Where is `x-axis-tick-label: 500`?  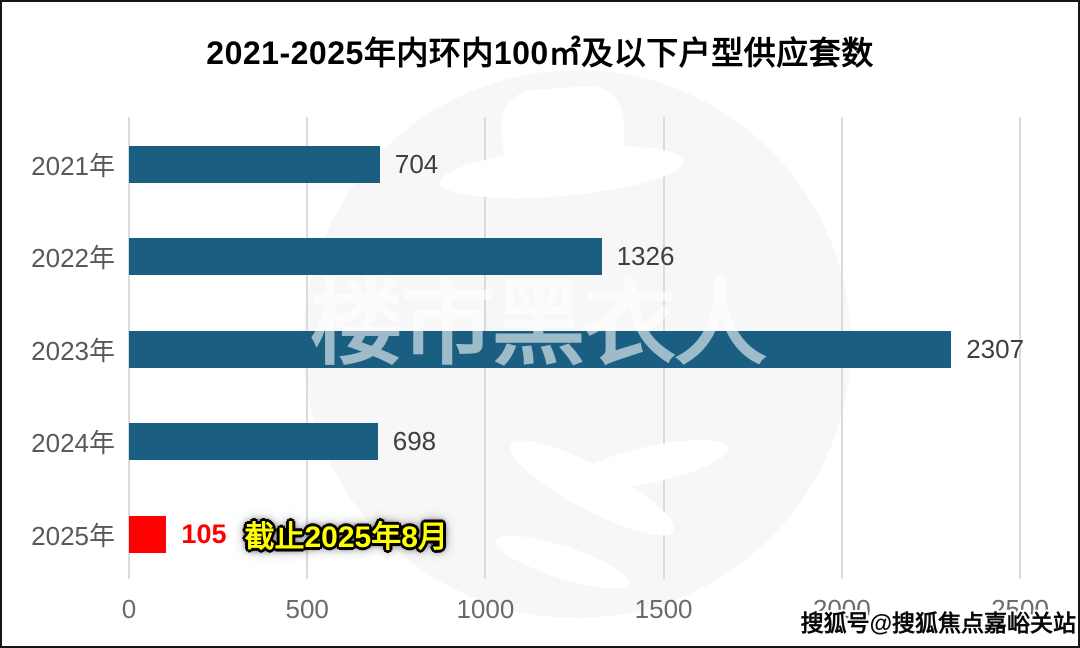 x-axis-tick-label: 500 is located at coordinates (307, 609).